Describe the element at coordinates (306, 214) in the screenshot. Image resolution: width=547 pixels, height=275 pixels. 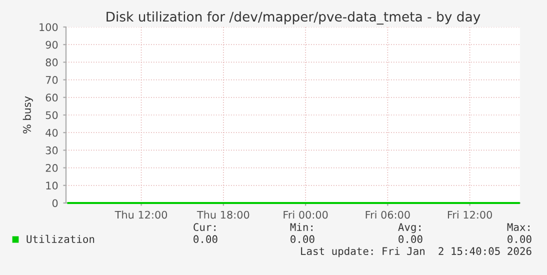
I see `x-tick-label: Fri 00:00` at that location.